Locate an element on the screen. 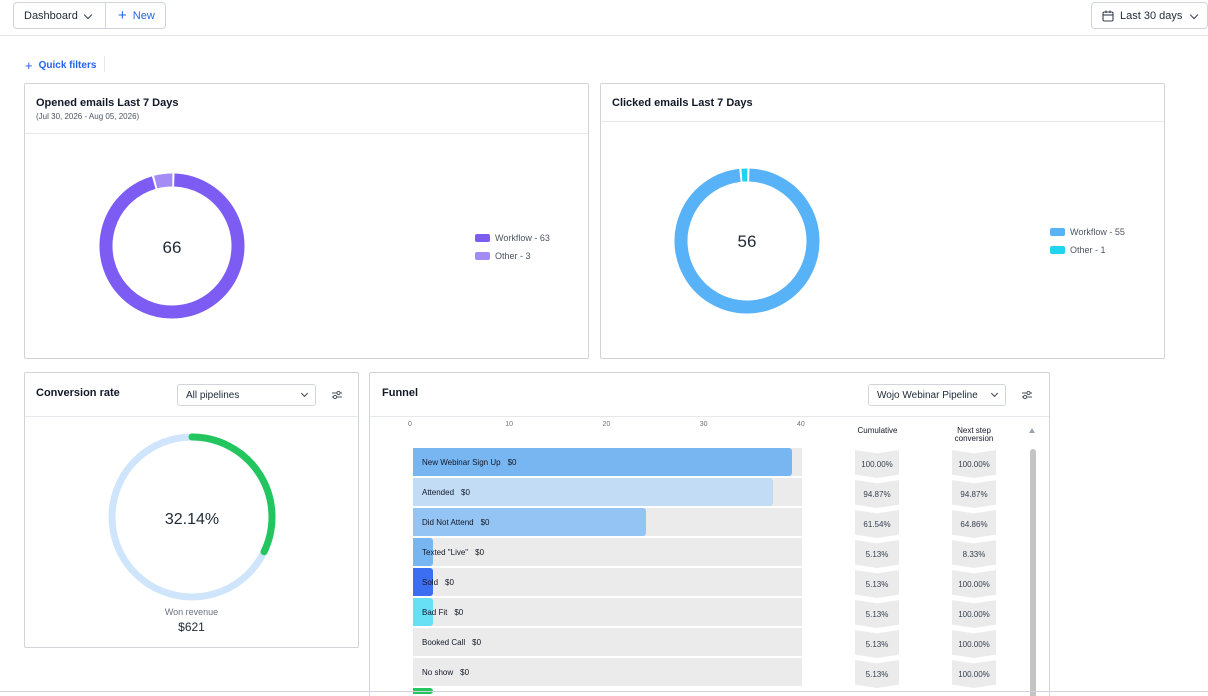 This screenshot has height=696, width=1208. top-toolbar: Dashboard + New Last 30 days is located at coordinates (604, 18).